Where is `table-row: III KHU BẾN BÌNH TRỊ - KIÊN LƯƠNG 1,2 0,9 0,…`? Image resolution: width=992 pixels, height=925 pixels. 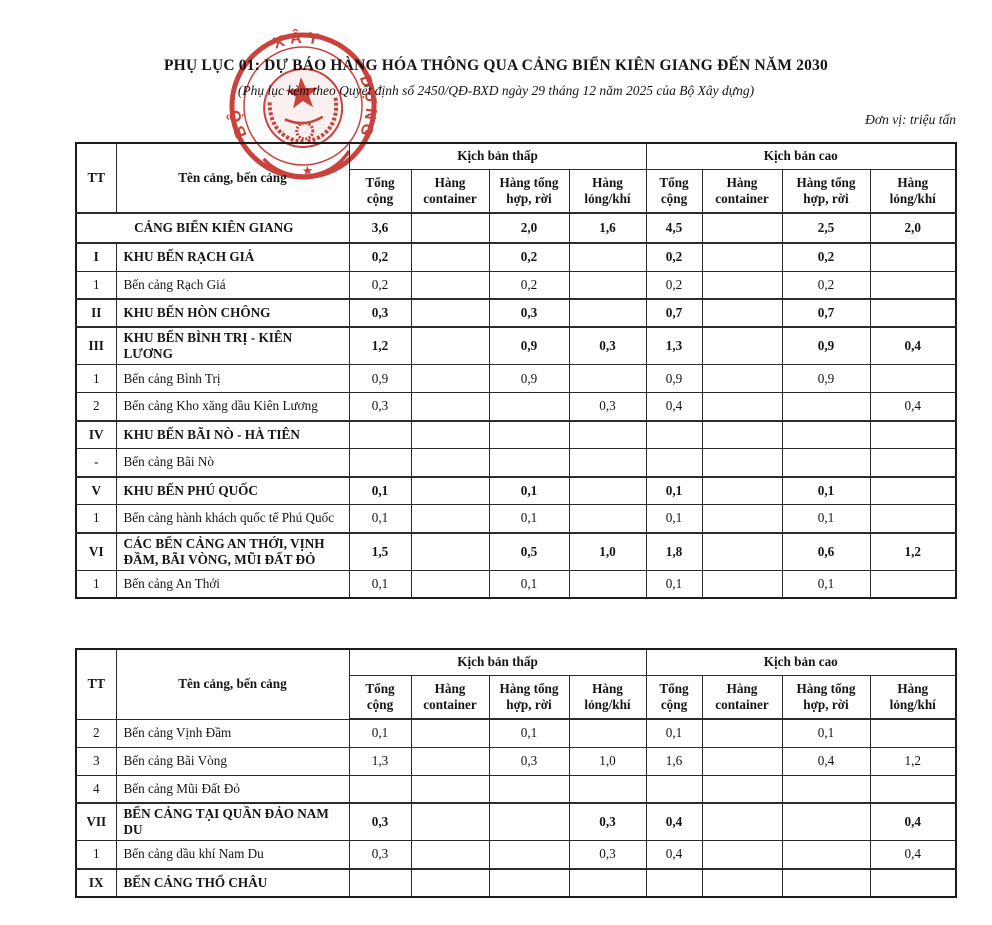 table-row: III KHU BẾN BÌNH TRỊ - KIÊN LƯƠNG 1,2 0,9 0,… is located at coordinates (516, 346).